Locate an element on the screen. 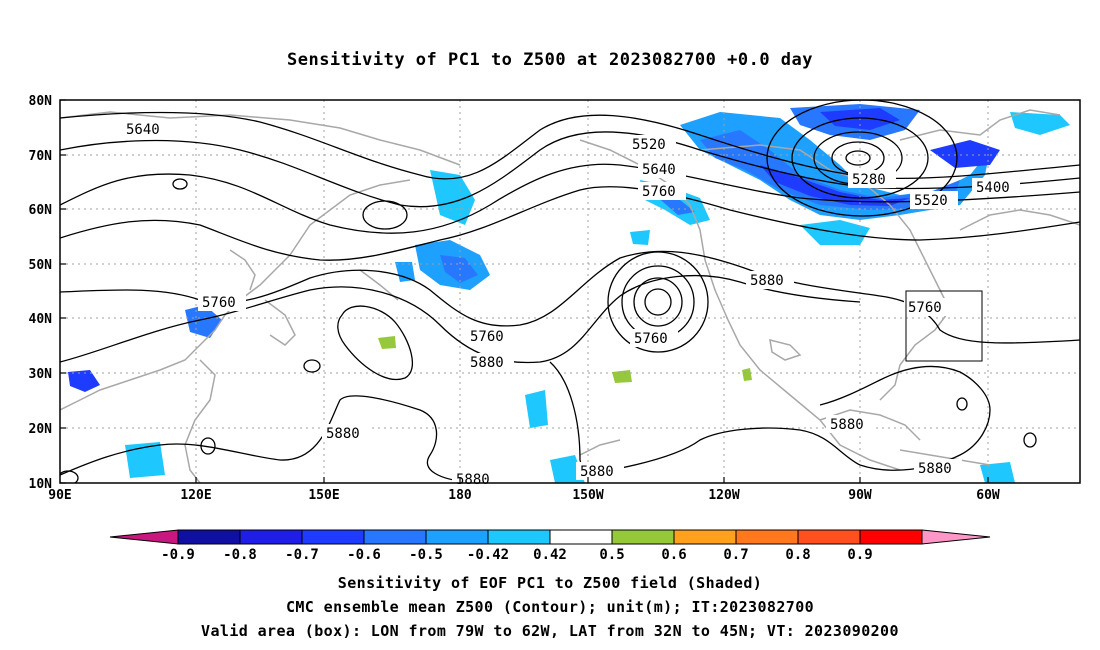  contour-label: 5280 is located at coordinates (869, 180).